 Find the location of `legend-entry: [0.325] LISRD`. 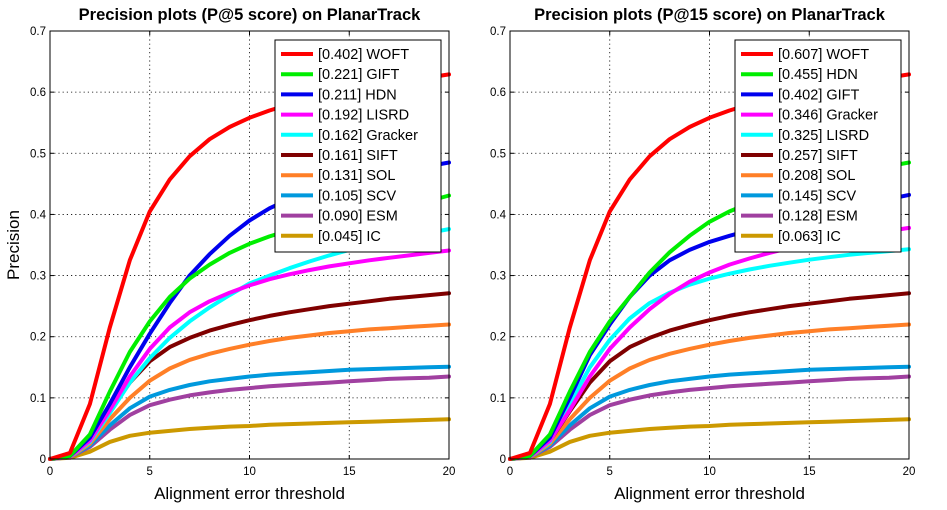

legend-entry: [0.325] LISRD is located at coordinates (823, 136).